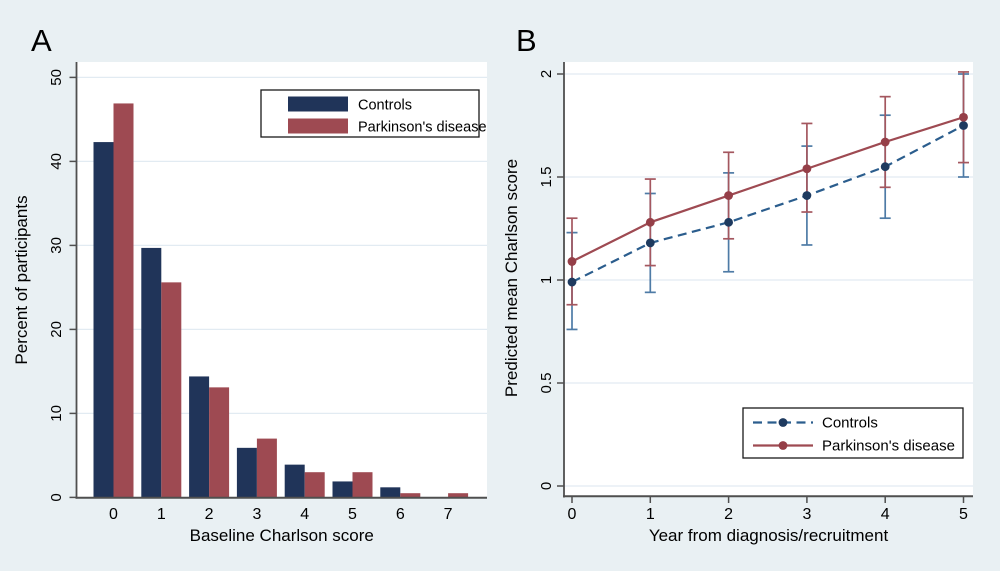 The height and width of the screenshot is (571, 1000). Describe the element at coordinates (650, 243) in the screenshot. I see `marker-controls-year1` at that location.